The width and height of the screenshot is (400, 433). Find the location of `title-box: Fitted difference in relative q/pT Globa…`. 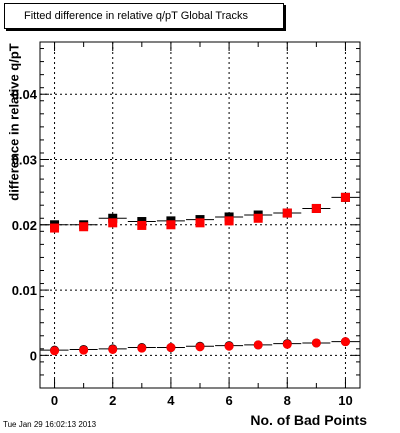

title-box: Fitted difference in relative q/pT Globa… is located at coordinates (144, 16).